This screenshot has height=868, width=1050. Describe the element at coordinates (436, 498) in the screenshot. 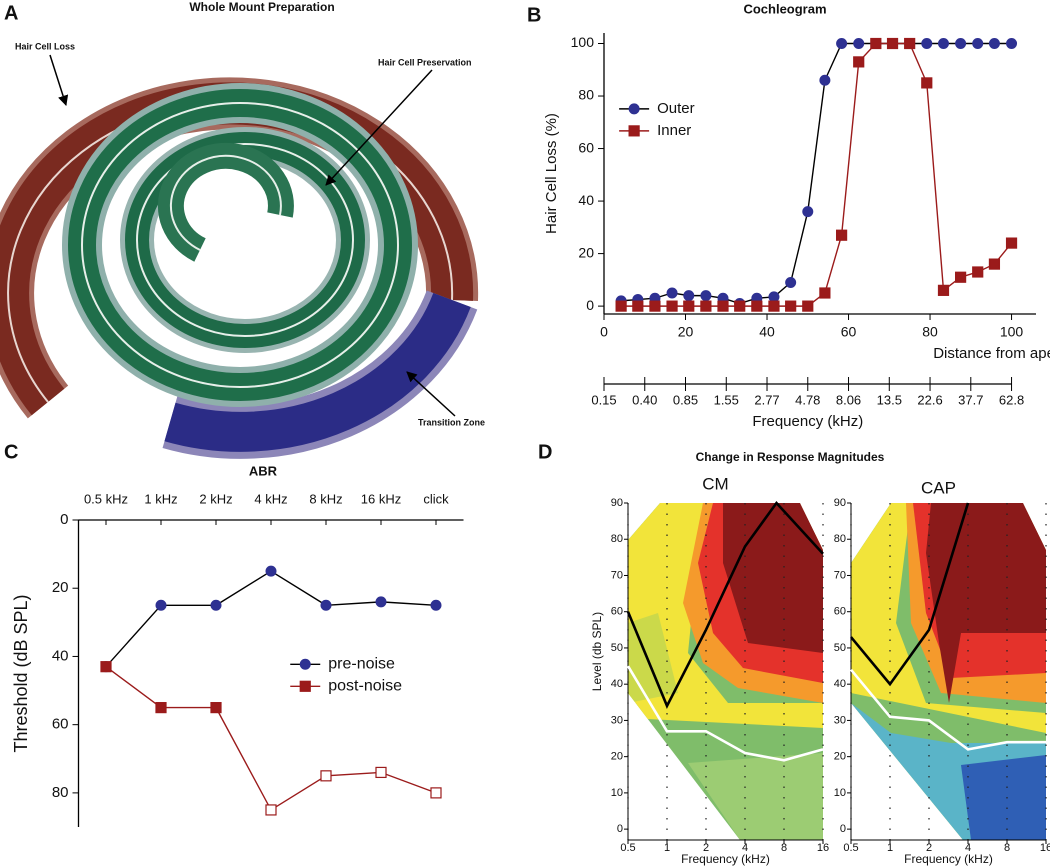

I see `x-tick-label: click` at that location.